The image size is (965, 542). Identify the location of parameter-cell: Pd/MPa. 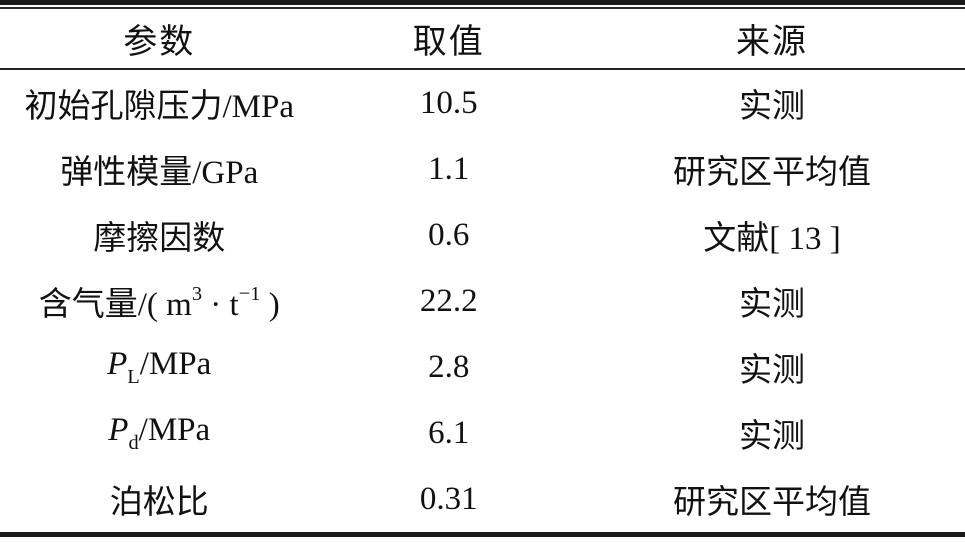
(159, 433).